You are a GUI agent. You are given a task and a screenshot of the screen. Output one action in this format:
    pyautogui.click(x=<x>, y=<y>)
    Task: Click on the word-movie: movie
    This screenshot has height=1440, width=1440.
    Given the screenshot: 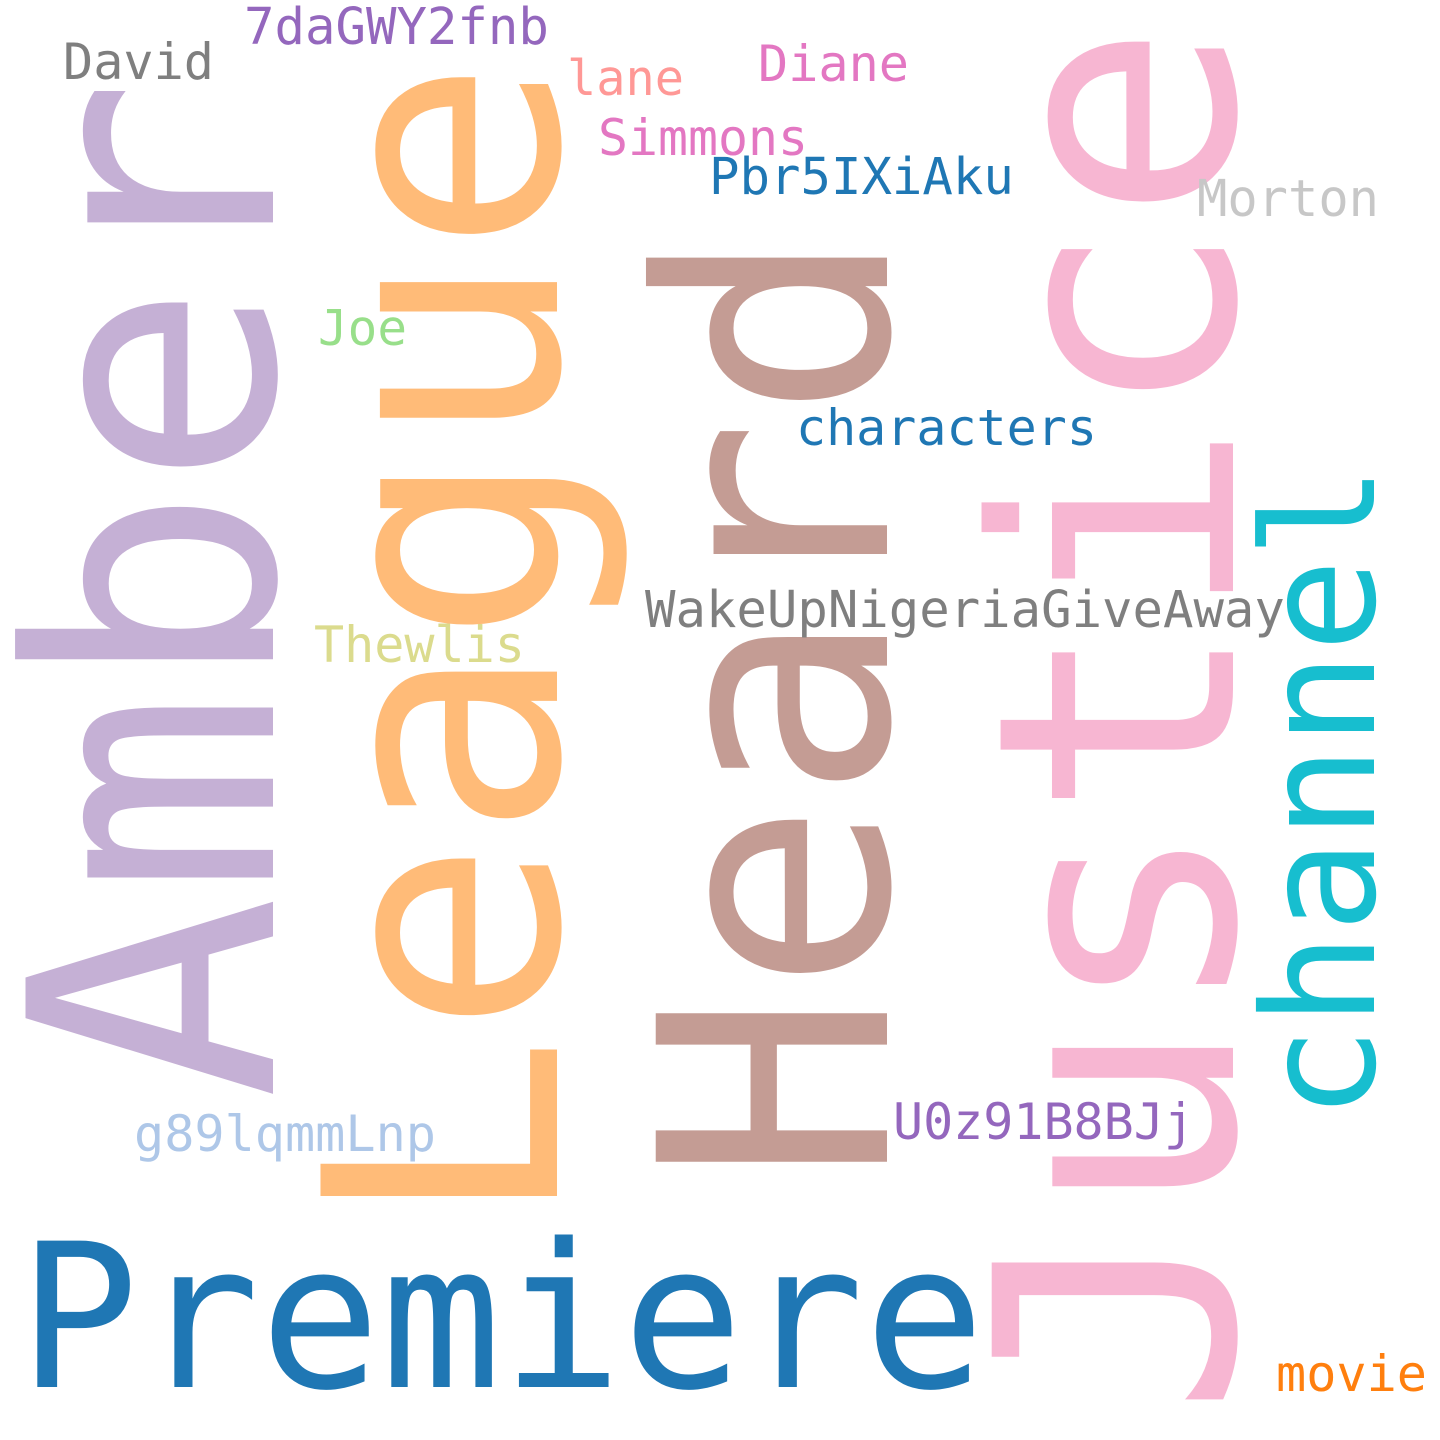 What is the action you would take?
    pyautogui.click(x=1351, y=1374)
    